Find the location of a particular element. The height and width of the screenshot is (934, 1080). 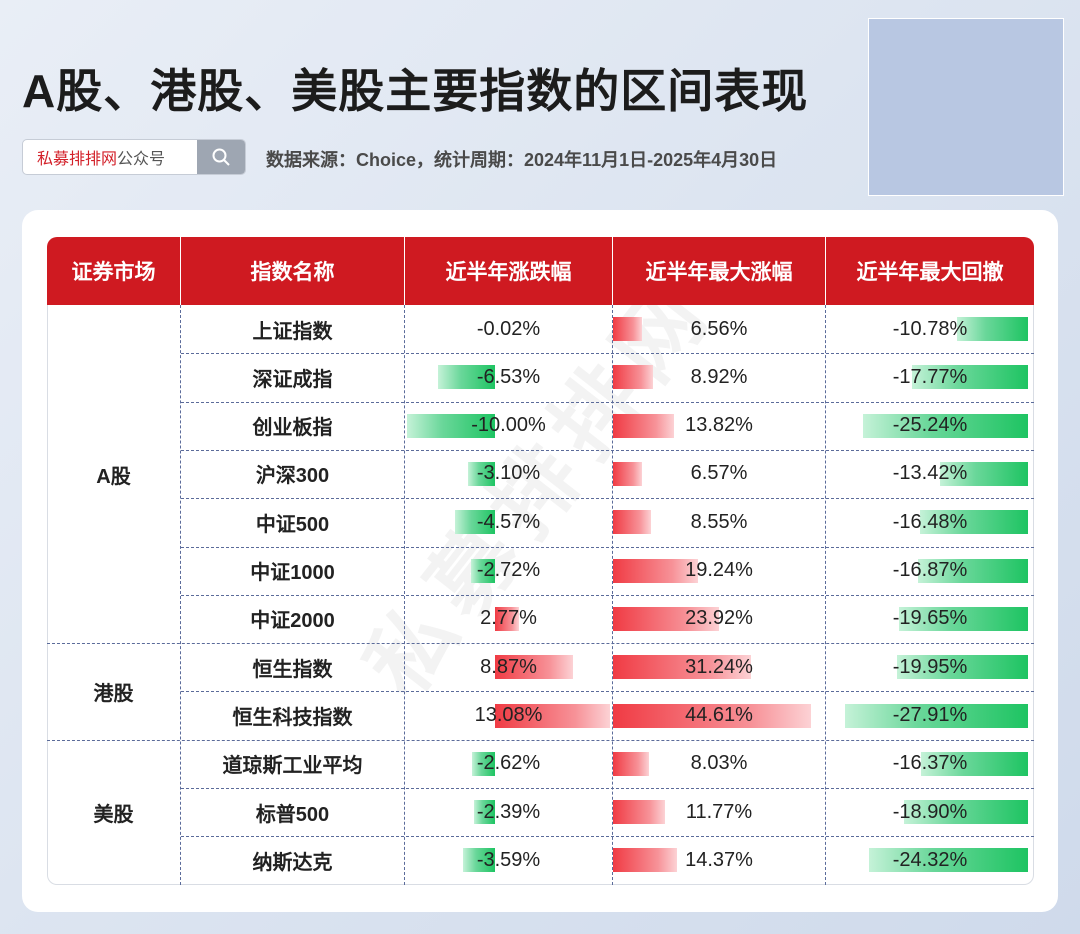

change-value: -2.39% is located at coordinates (508, 811).